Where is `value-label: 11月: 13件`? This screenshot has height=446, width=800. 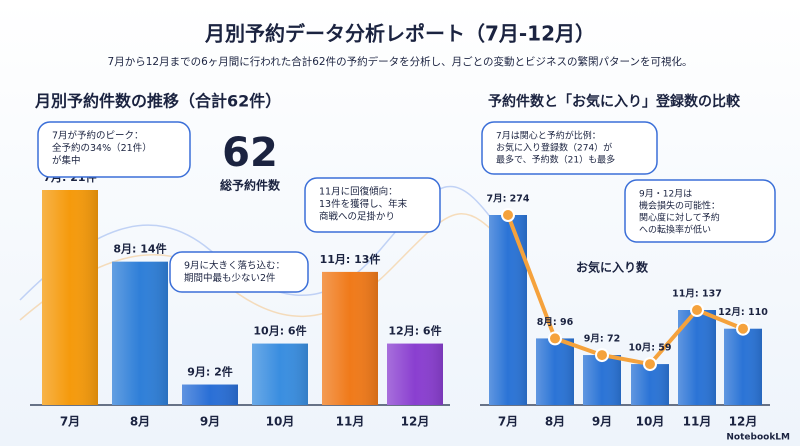
value-label: 11月: 13件 is located at coordinates (350, 259).